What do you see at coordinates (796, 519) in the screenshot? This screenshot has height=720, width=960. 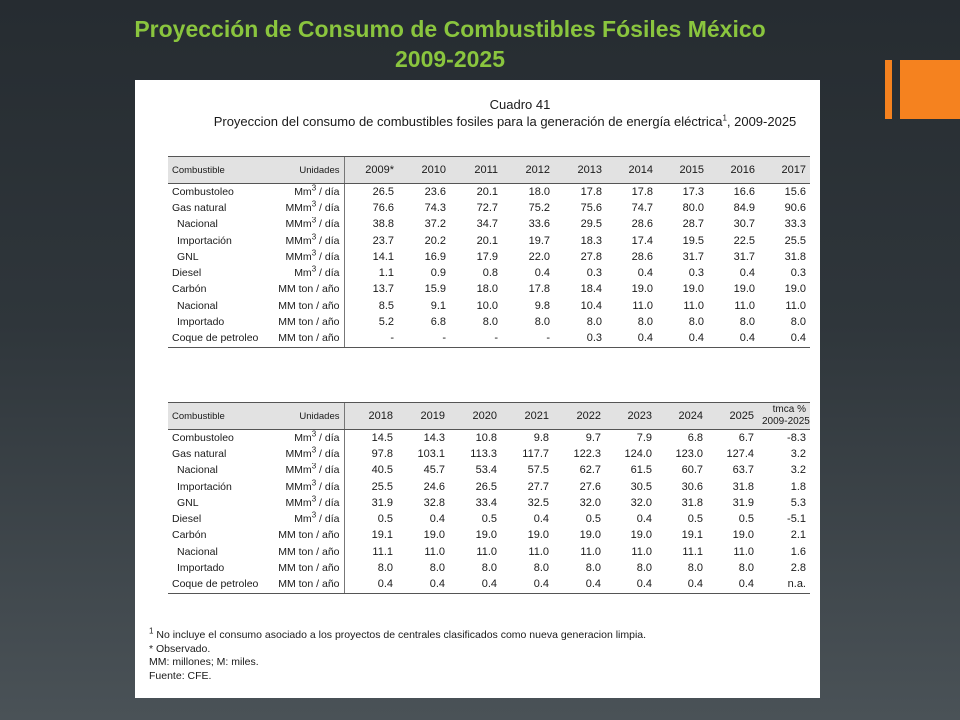 I see `table-cell-tmca: -5.1` at bounding box center [796, 519].